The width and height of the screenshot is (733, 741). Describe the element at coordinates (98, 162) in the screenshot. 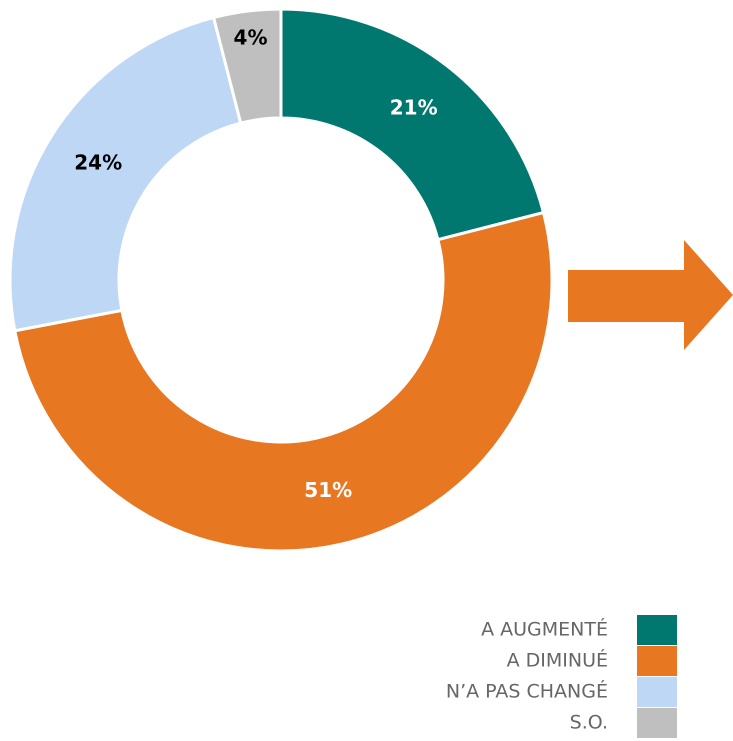

I see `value-label: 24%` at that location.